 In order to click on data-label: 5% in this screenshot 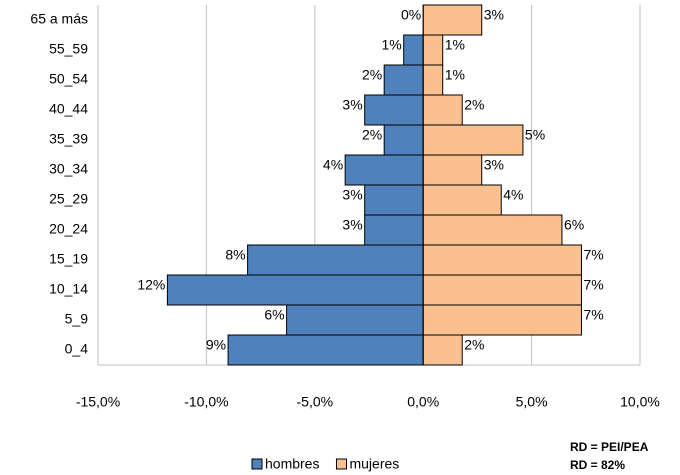, I will do `click(535, 135)`.